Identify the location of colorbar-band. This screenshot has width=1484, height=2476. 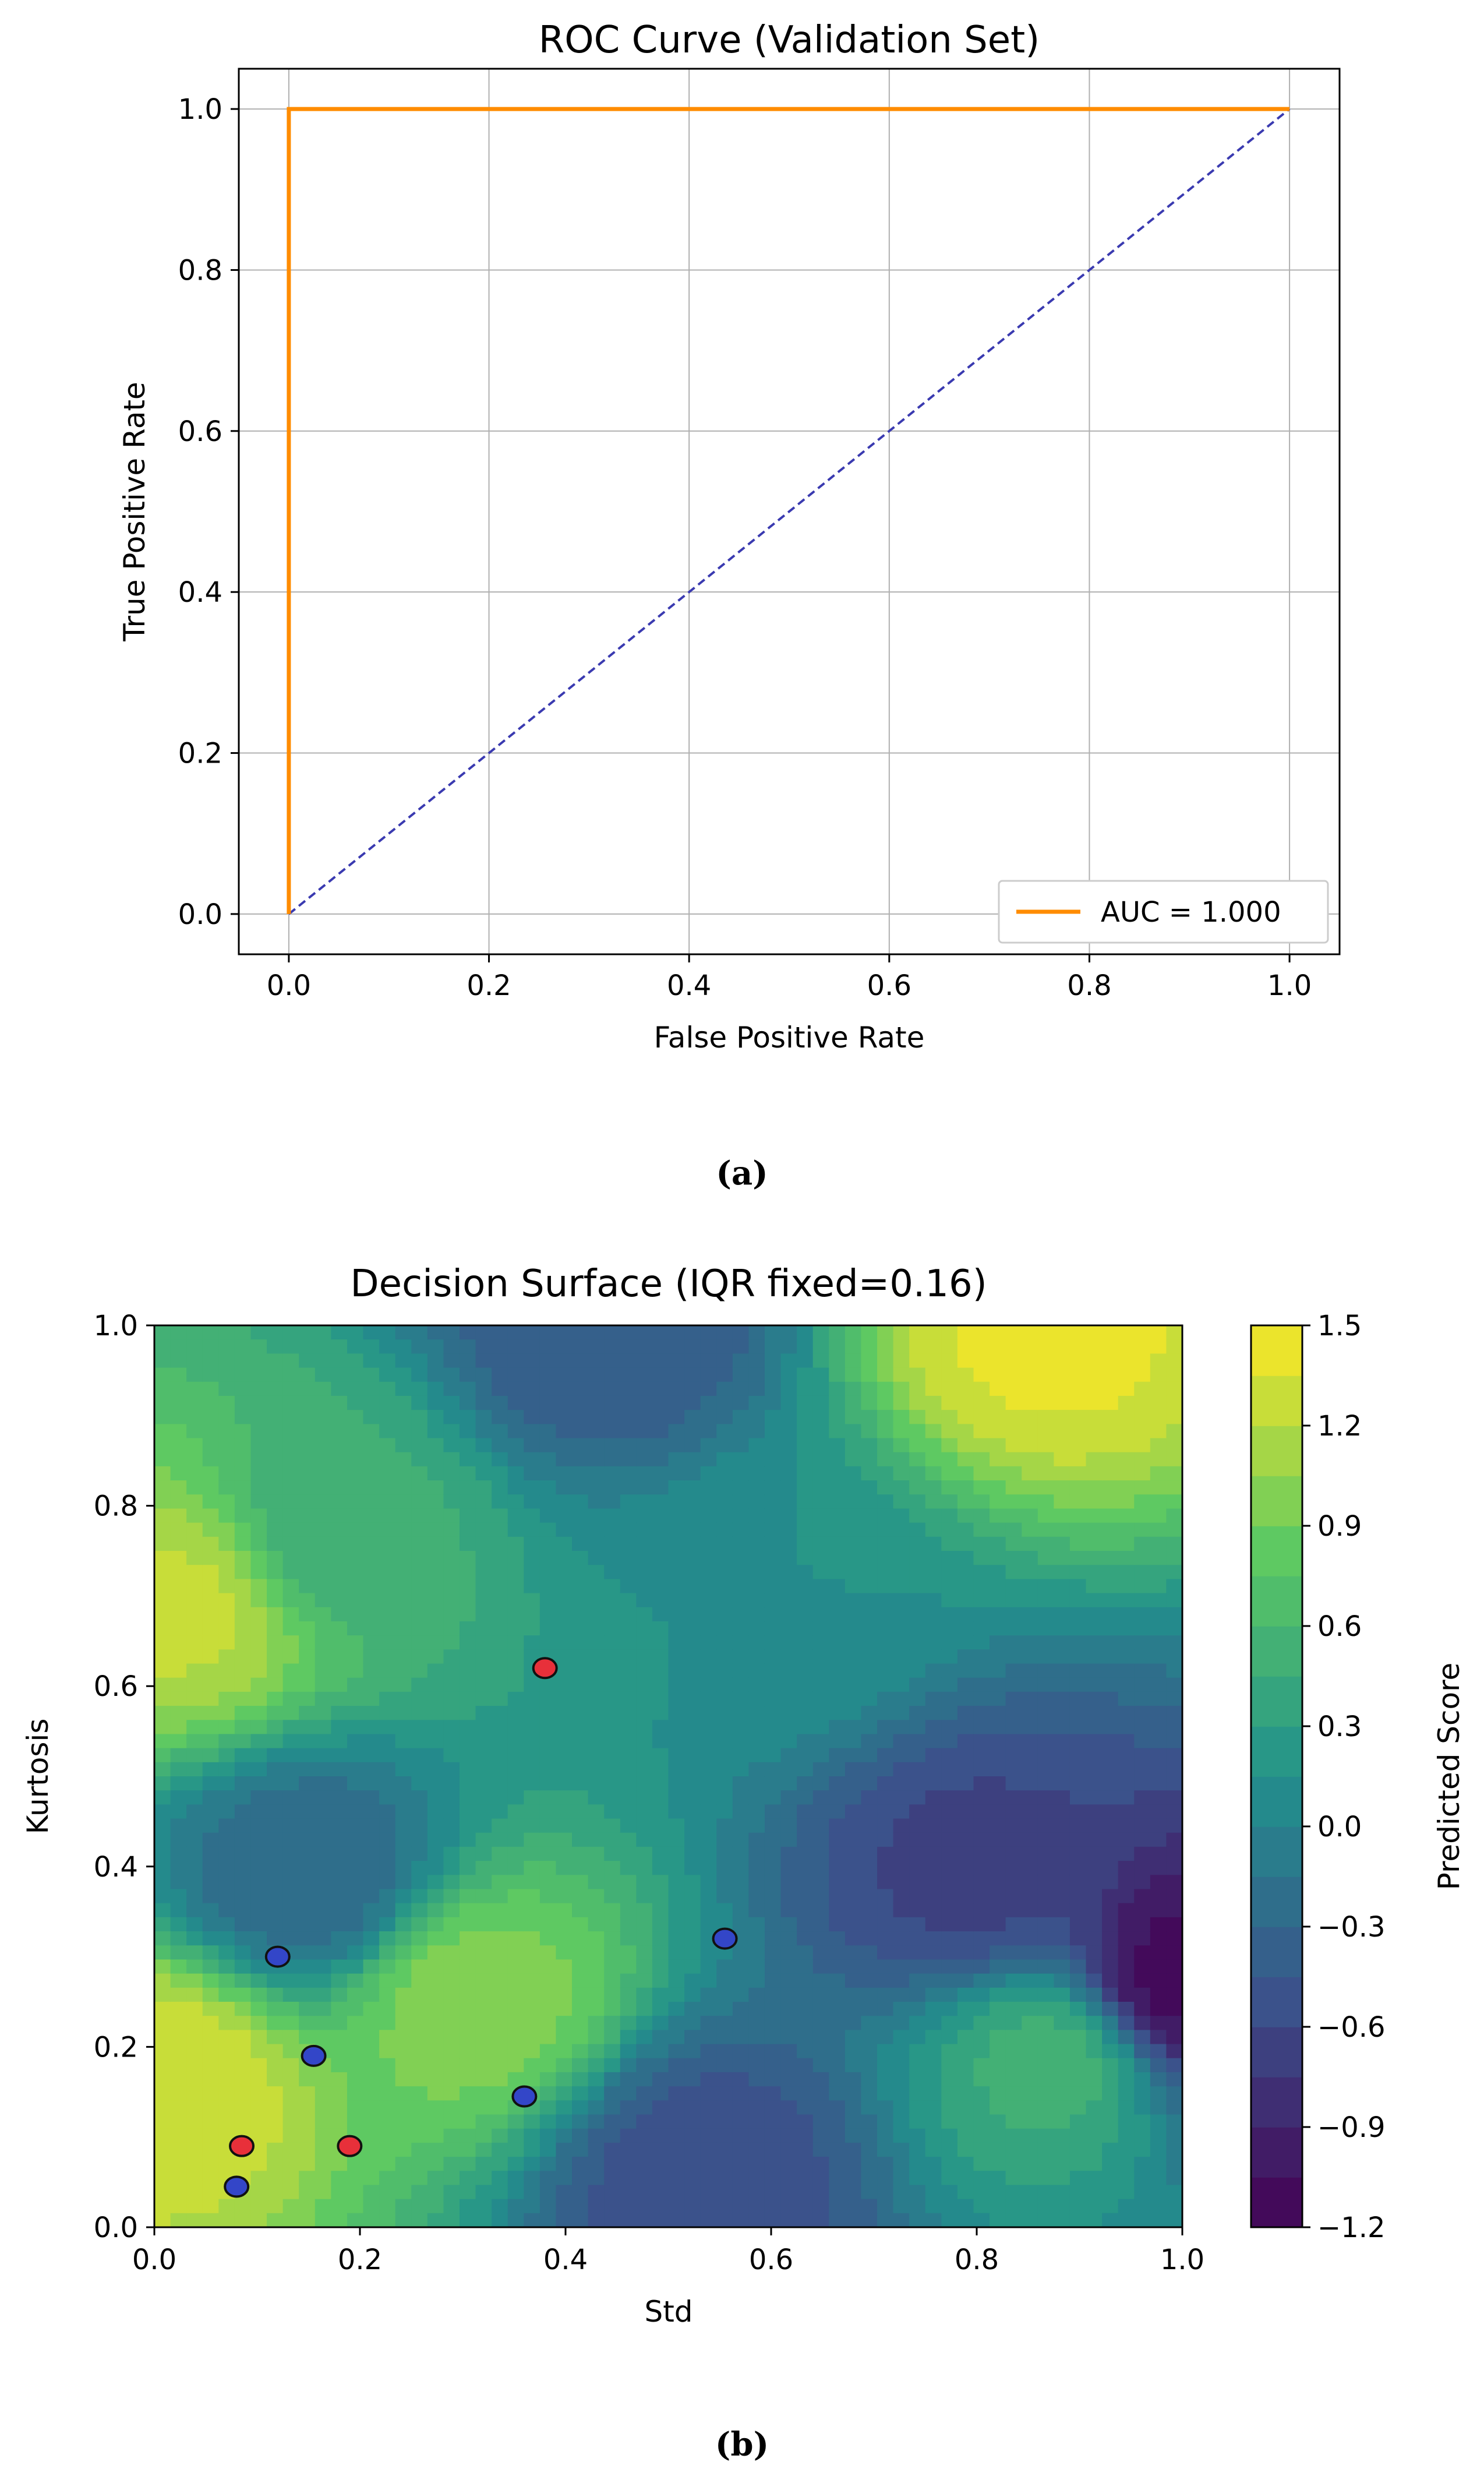
(1277, 1451).